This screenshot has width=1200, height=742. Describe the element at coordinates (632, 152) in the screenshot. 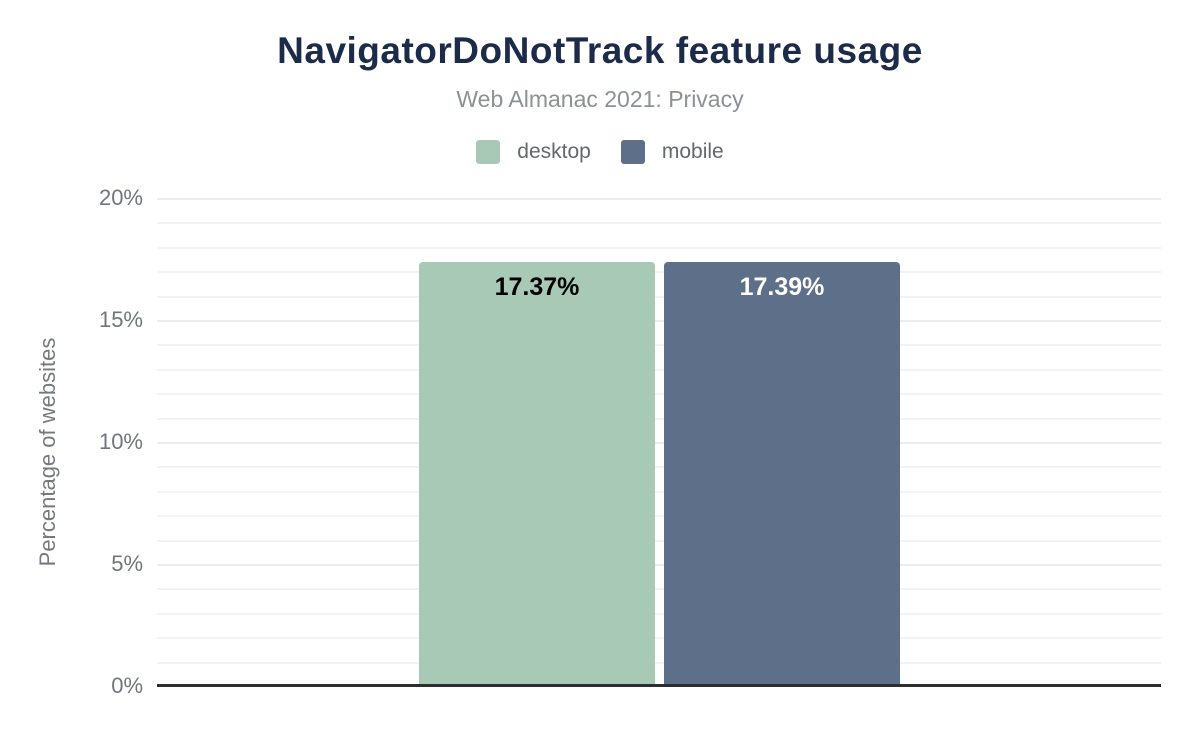

I see `mobile-legend-swatch-icon` at that location.